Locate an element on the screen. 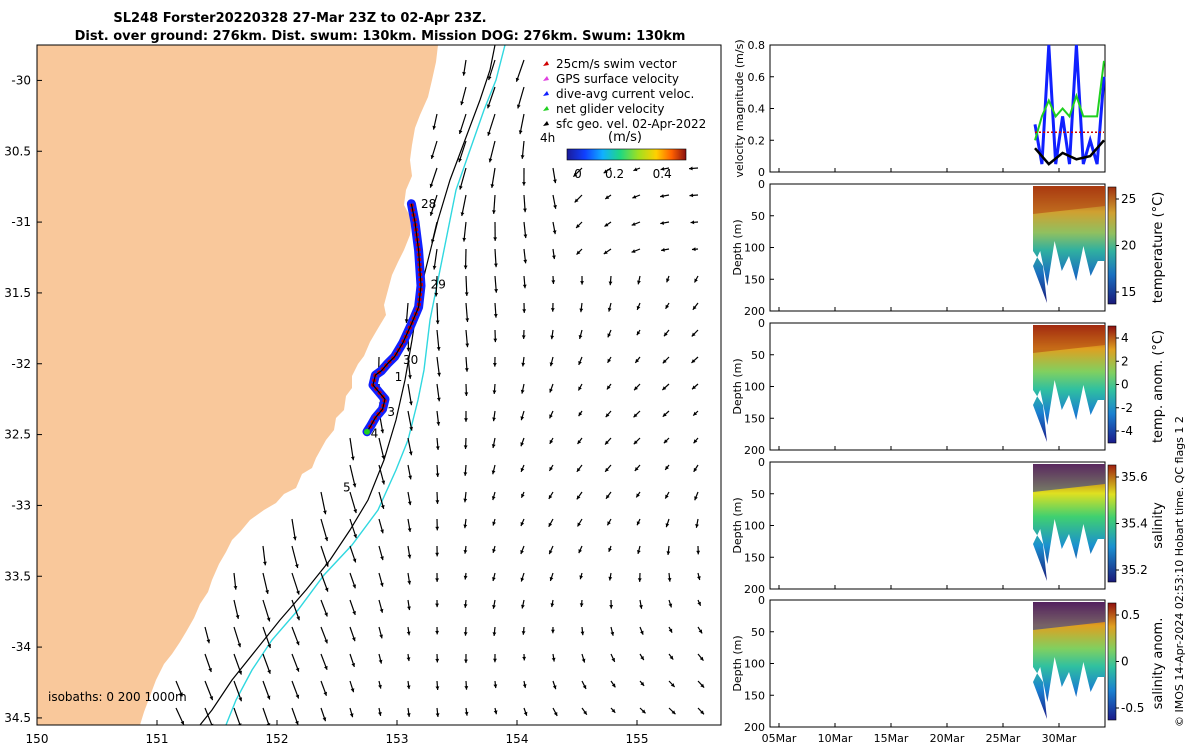 This screenshot has height=754, width=1200. legend-entry: GPS surface velocity is located at coordinates (617, 79).